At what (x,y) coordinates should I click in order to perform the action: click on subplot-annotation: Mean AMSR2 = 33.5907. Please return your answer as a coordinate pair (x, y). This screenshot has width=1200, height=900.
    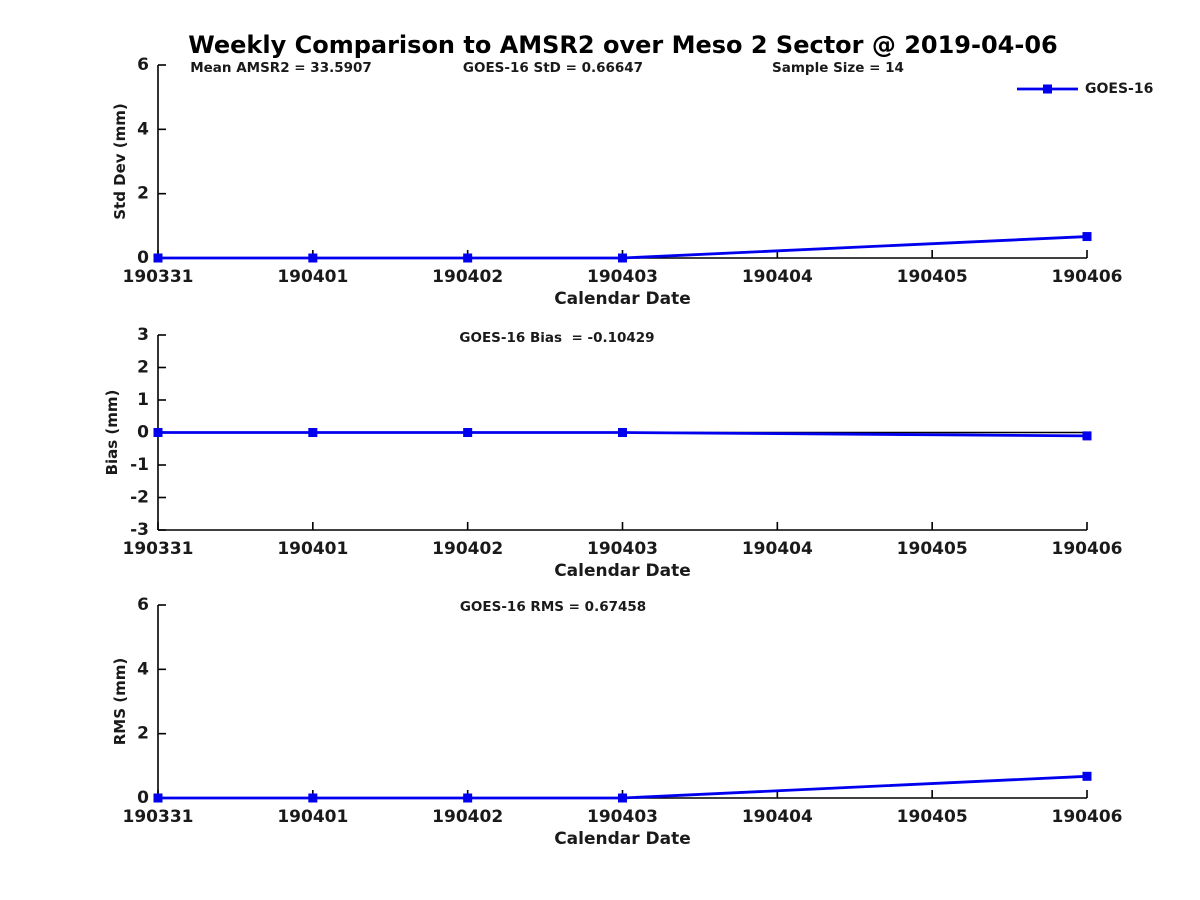
    Looking at the image, I should click on (281, 68).